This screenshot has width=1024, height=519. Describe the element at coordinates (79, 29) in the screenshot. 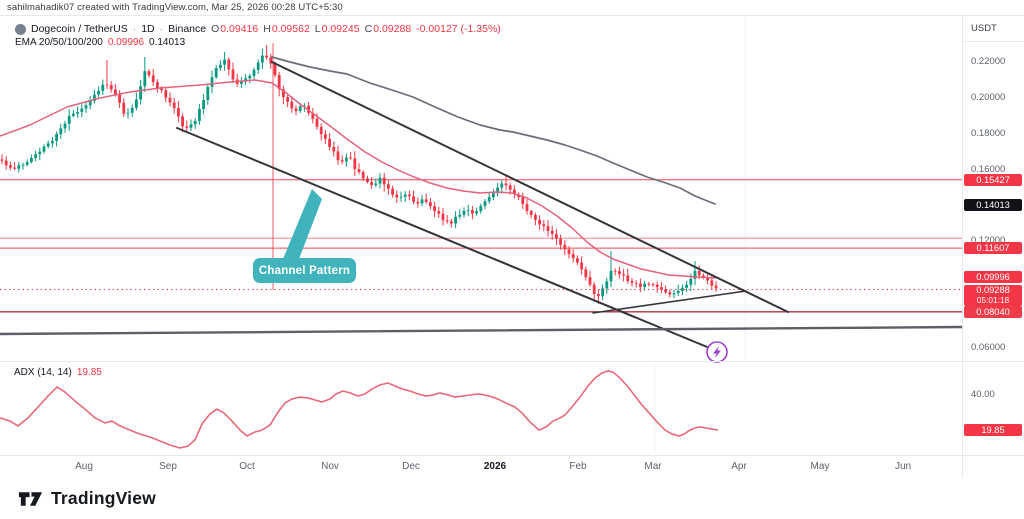

I see `symbol-title: Dogecoin / TetherUS` at that location.